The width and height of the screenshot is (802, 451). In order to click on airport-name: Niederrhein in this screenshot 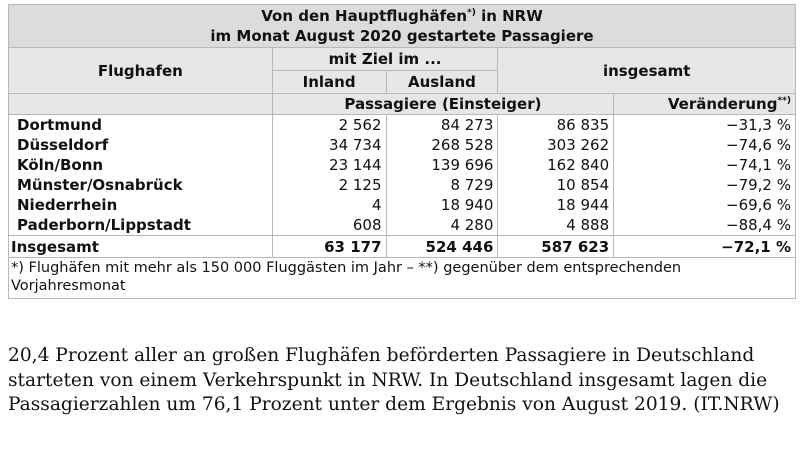, I will do `click(140, 205)`.